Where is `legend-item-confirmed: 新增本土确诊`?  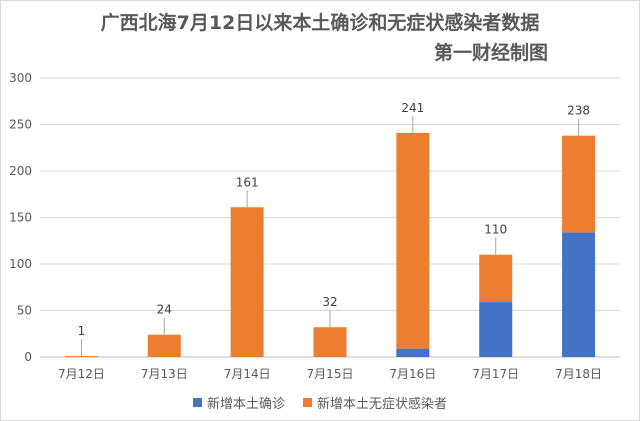 legend-item-confirmed: 新增本土确诊 is located at coordinates (238, 402).